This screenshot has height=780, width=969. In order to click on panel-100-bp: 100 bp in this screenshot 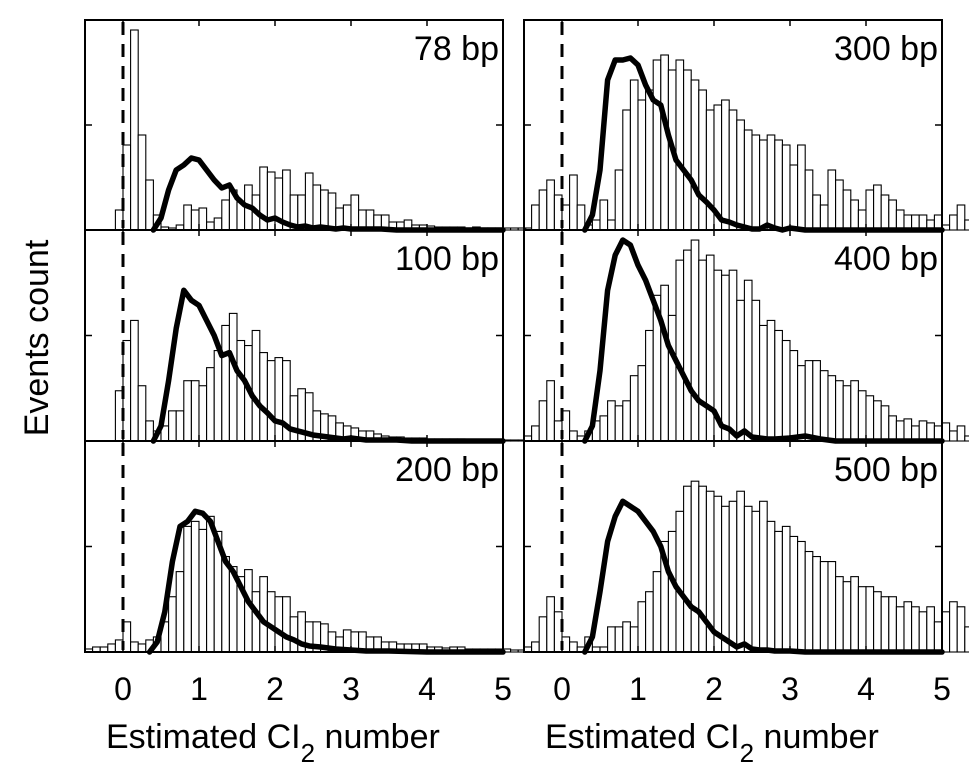, I will do `click(313, 336)`.